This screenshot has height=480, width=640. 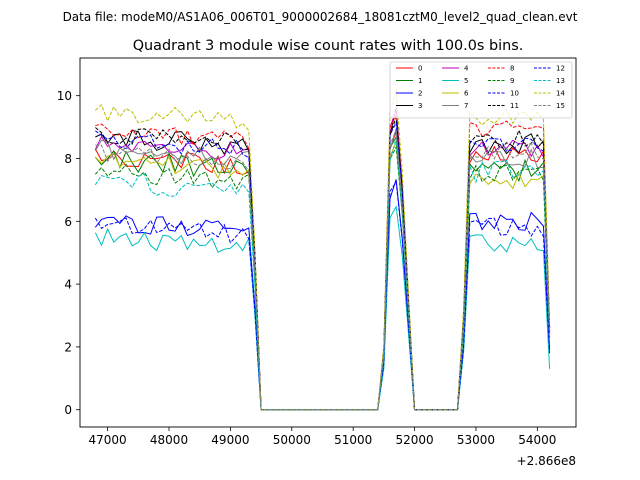 What do you see at coordinates (512, 69) in the screenshot?
I see `legend-label-8: 8` at bounding box center [512, 69].